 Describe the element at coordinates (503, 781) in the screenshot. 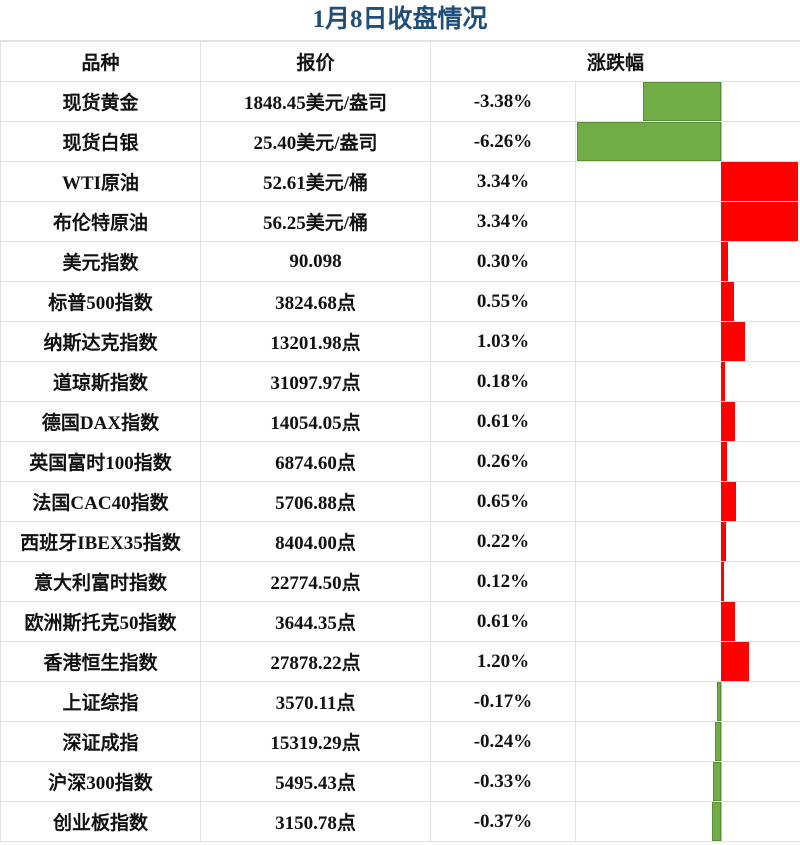

I see `change-cell: -0.33%` at that location.